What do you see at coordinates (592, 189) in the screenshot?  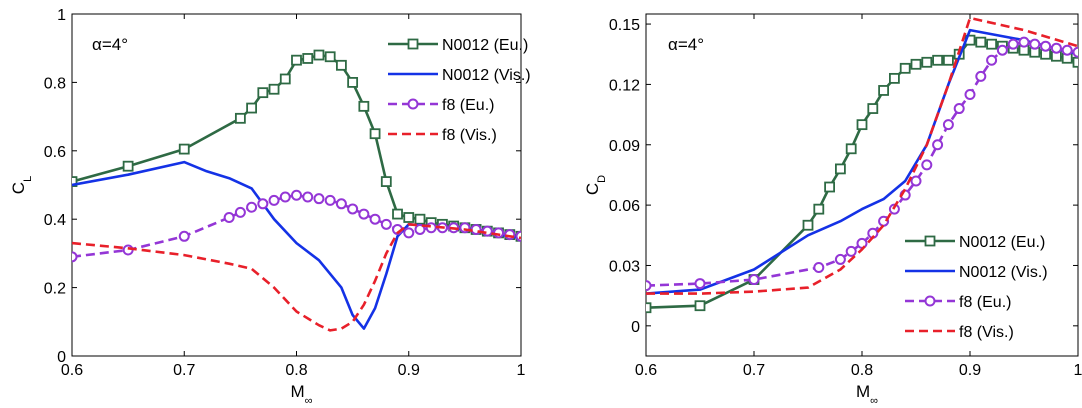 I see `y-axis-label-main: C` at bounding box center [592, 189].